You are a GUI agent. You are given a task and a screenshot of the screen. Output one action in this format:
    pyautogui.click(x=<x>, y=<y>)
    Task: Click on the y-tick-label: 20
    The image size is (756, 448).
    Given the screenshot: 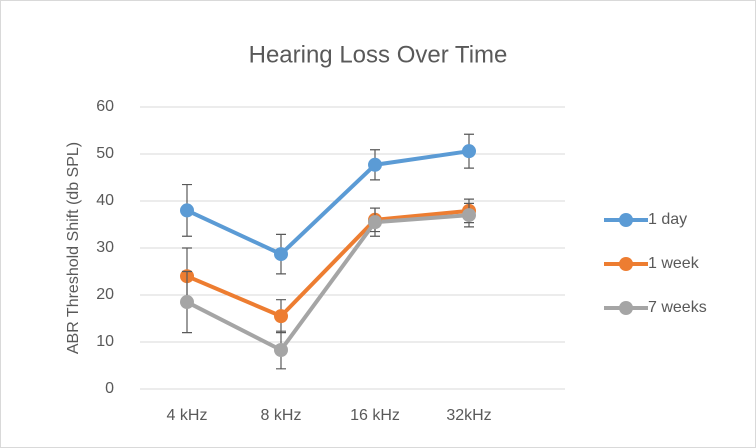 What is the action you would take?
    pyautogui.click(x=105, y=294)
    